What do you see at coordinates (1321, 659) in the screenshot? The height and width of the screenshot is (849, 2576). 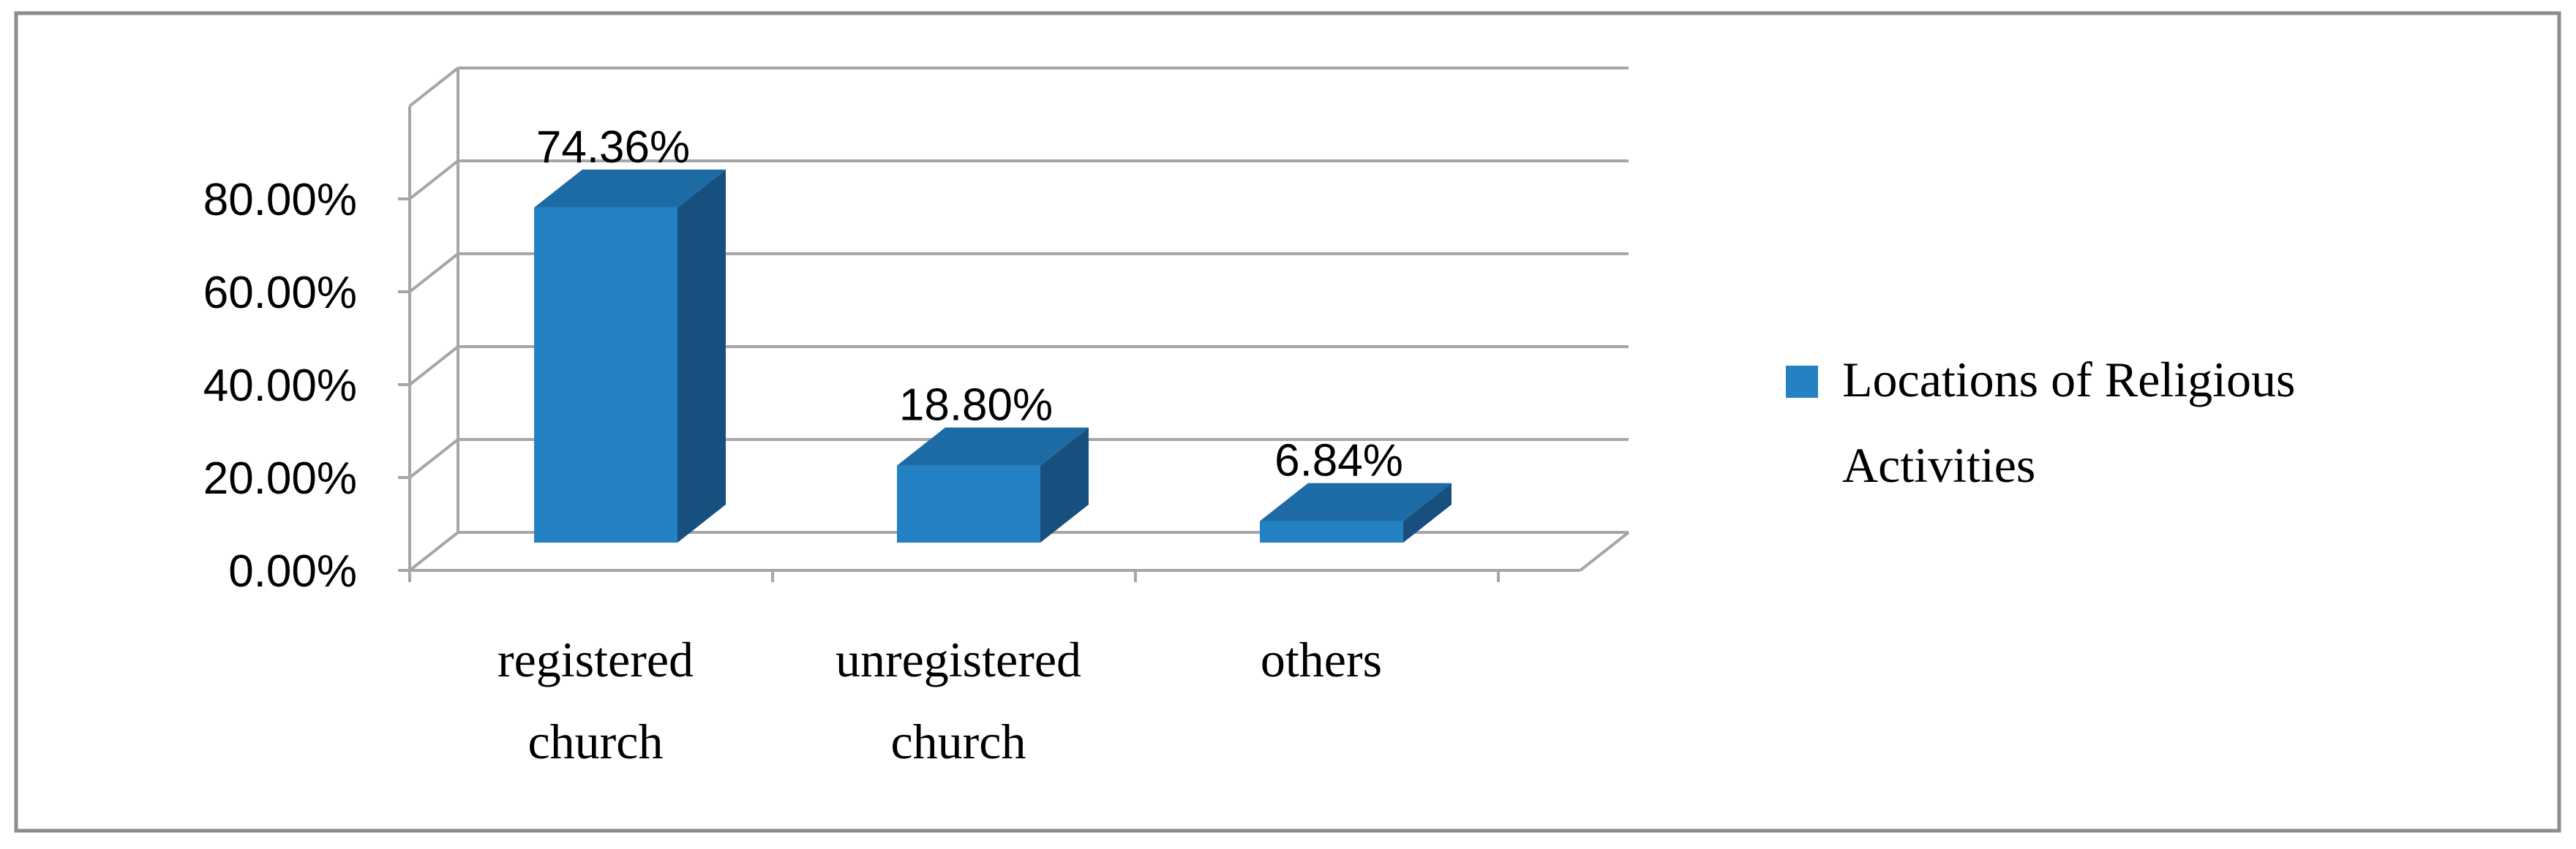 I see `x-tick-label: others` at bounding box center [1321, 659].